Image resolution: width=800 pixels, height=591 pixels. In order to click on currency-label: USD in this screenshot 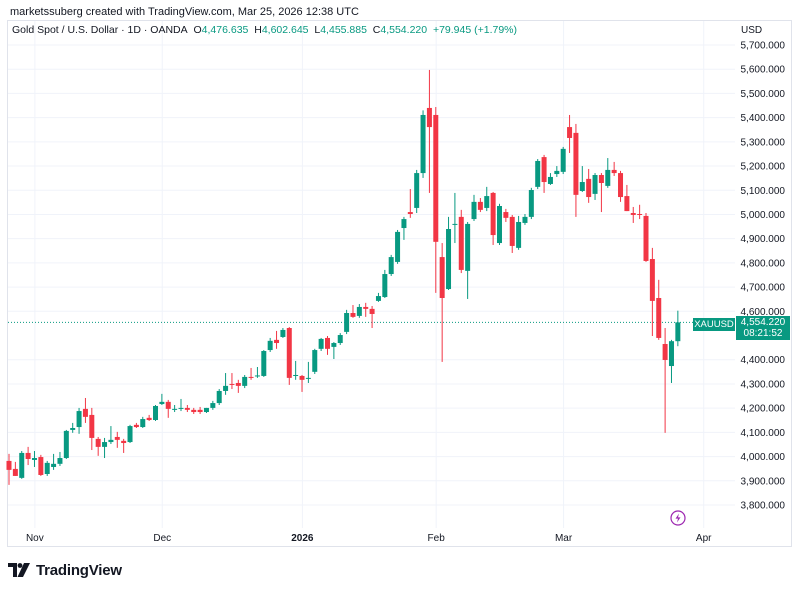, I will do `click(752, 30)`.